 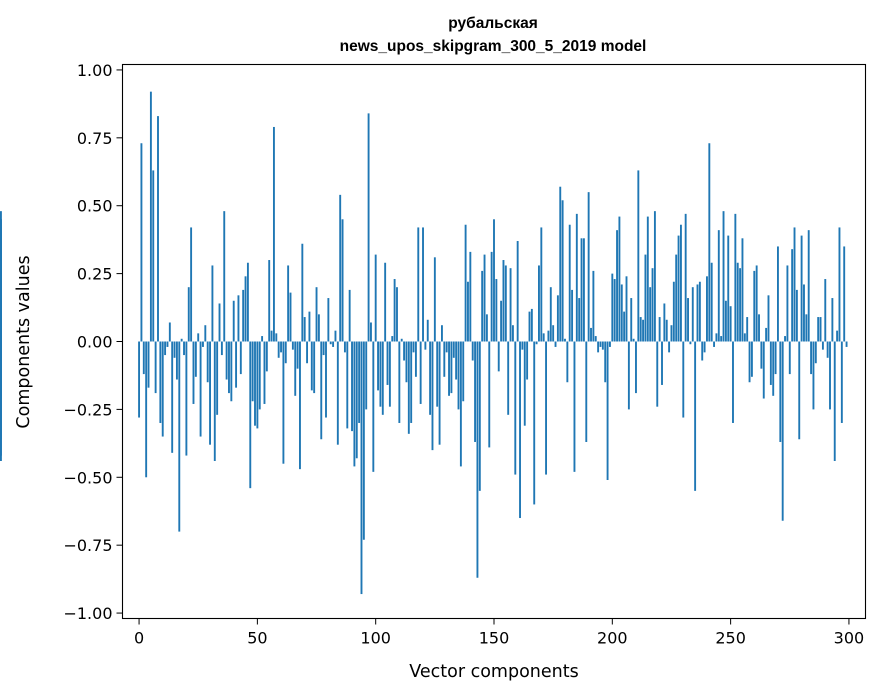 I want to click on y-tick-label: −0.25, so click(x=87, y=409).